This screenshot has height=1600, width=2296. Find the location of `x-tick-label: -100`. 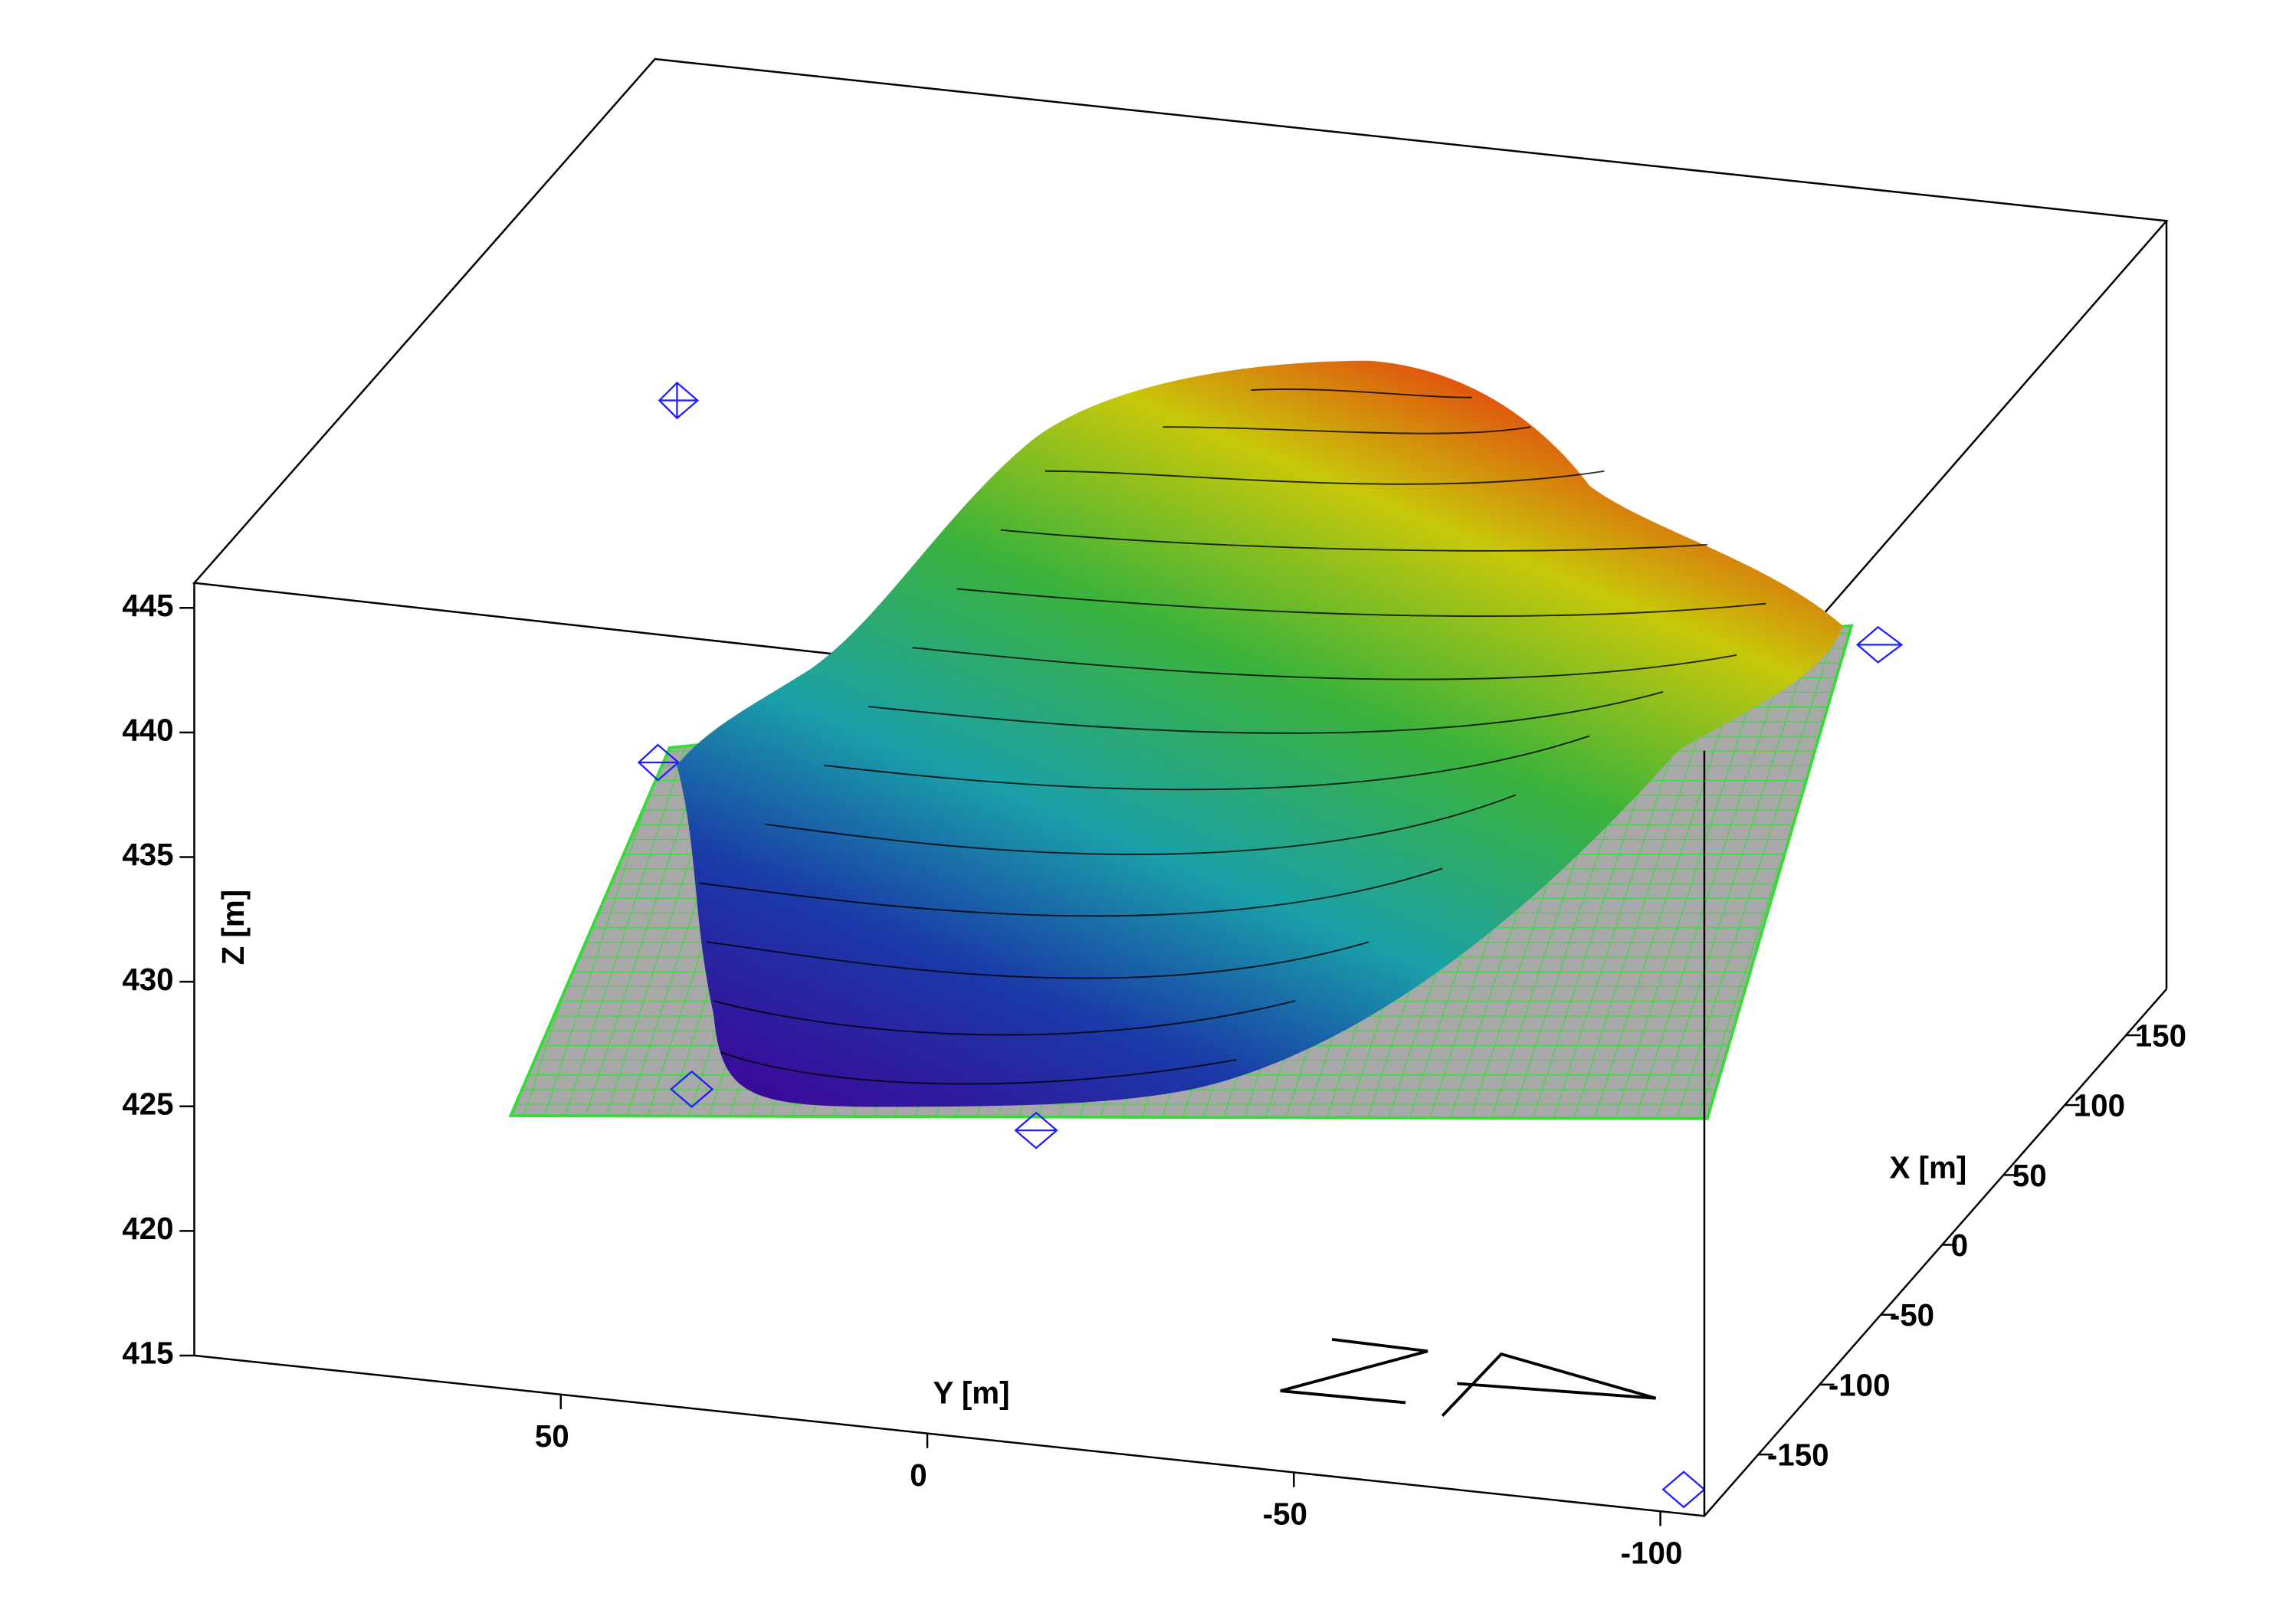

x-tick-label: -100 is located at coordinates (1860, 1384).